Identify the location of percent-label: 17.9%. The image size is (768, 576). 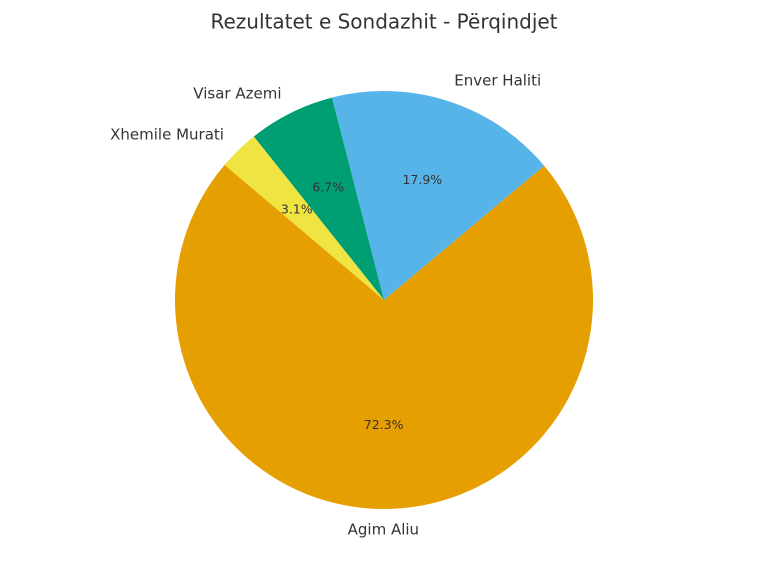
(422, 179).